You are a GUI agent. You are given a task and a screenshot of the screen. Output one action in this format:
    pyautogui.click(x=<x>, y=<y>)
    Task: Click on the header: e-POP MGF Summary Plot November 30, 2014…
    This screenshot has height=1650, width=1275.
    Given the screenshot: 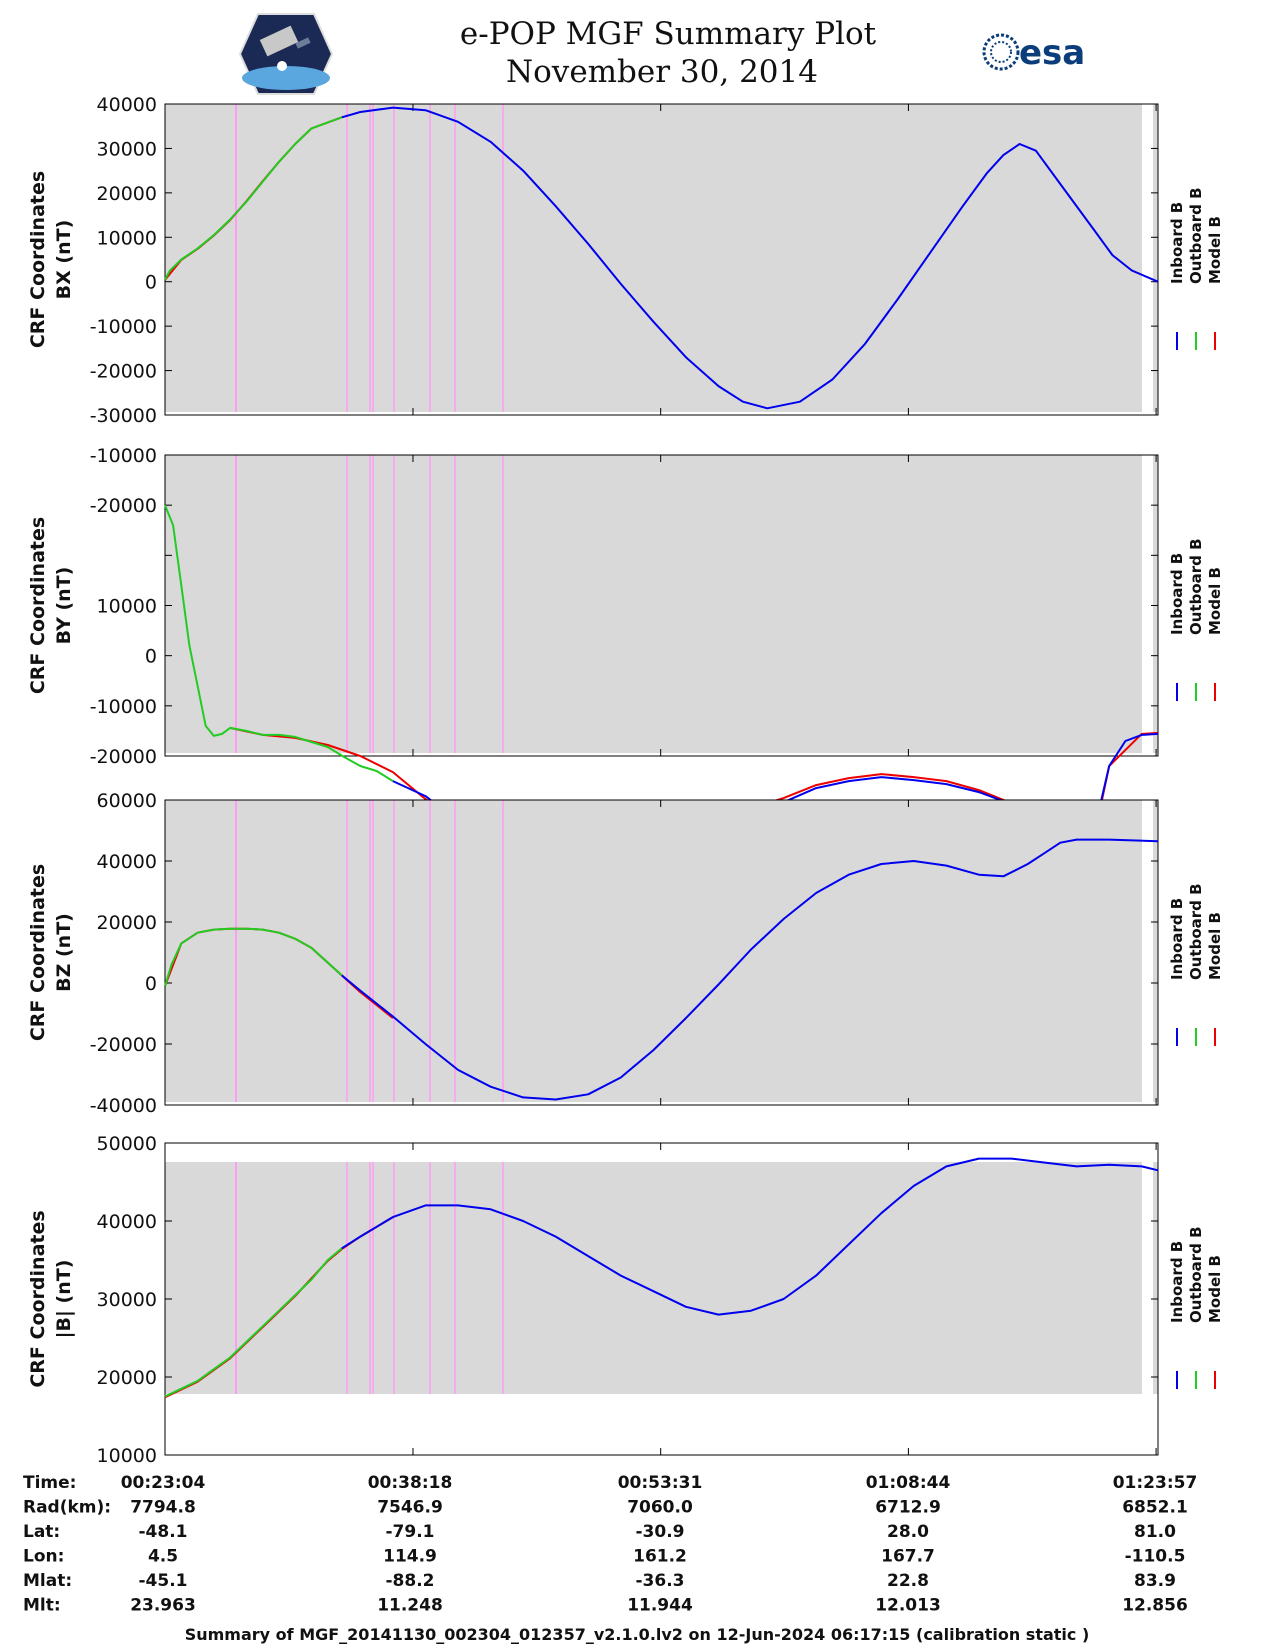 What is the action you would take?
    pyautogui.click(x=661, y=54)
    